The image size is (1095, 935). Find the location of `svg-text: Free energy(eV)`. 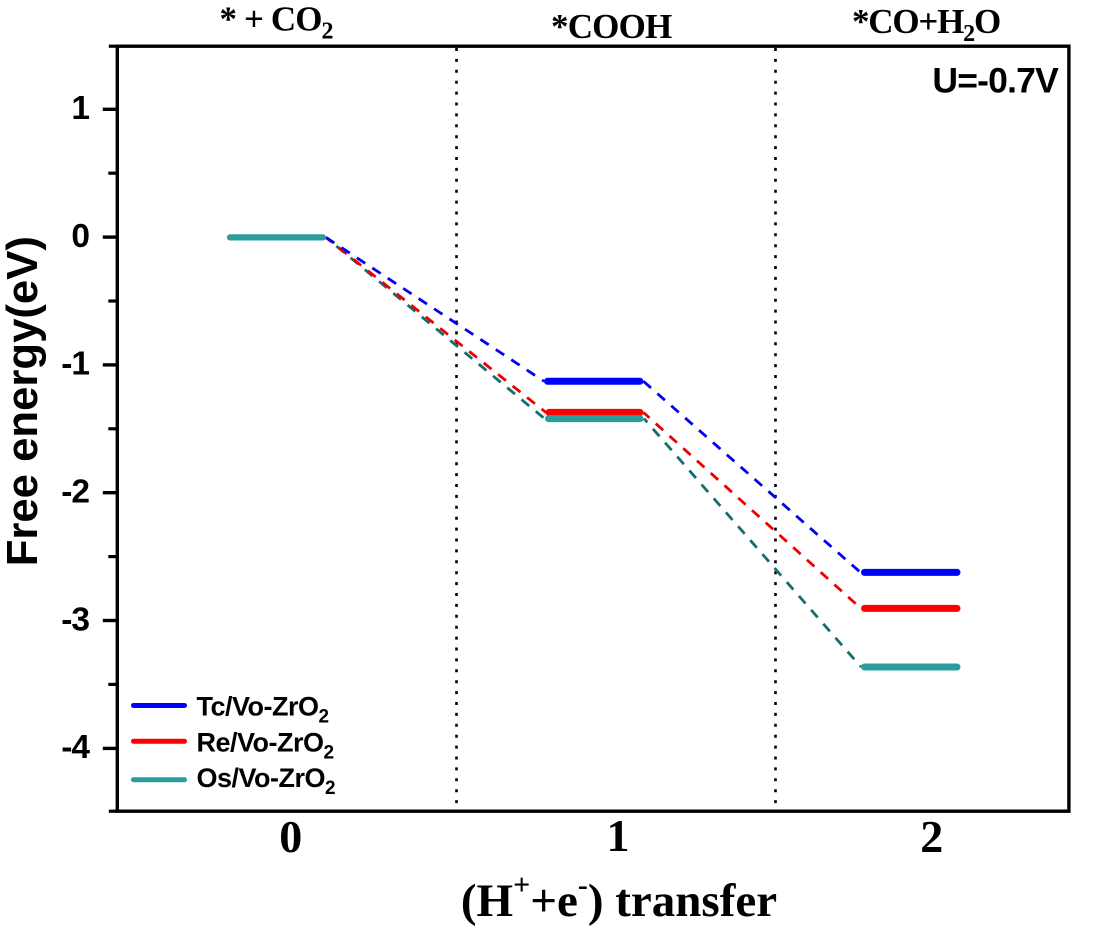

svg-text: Free energy(eV) is located at coordinates (23, 401).